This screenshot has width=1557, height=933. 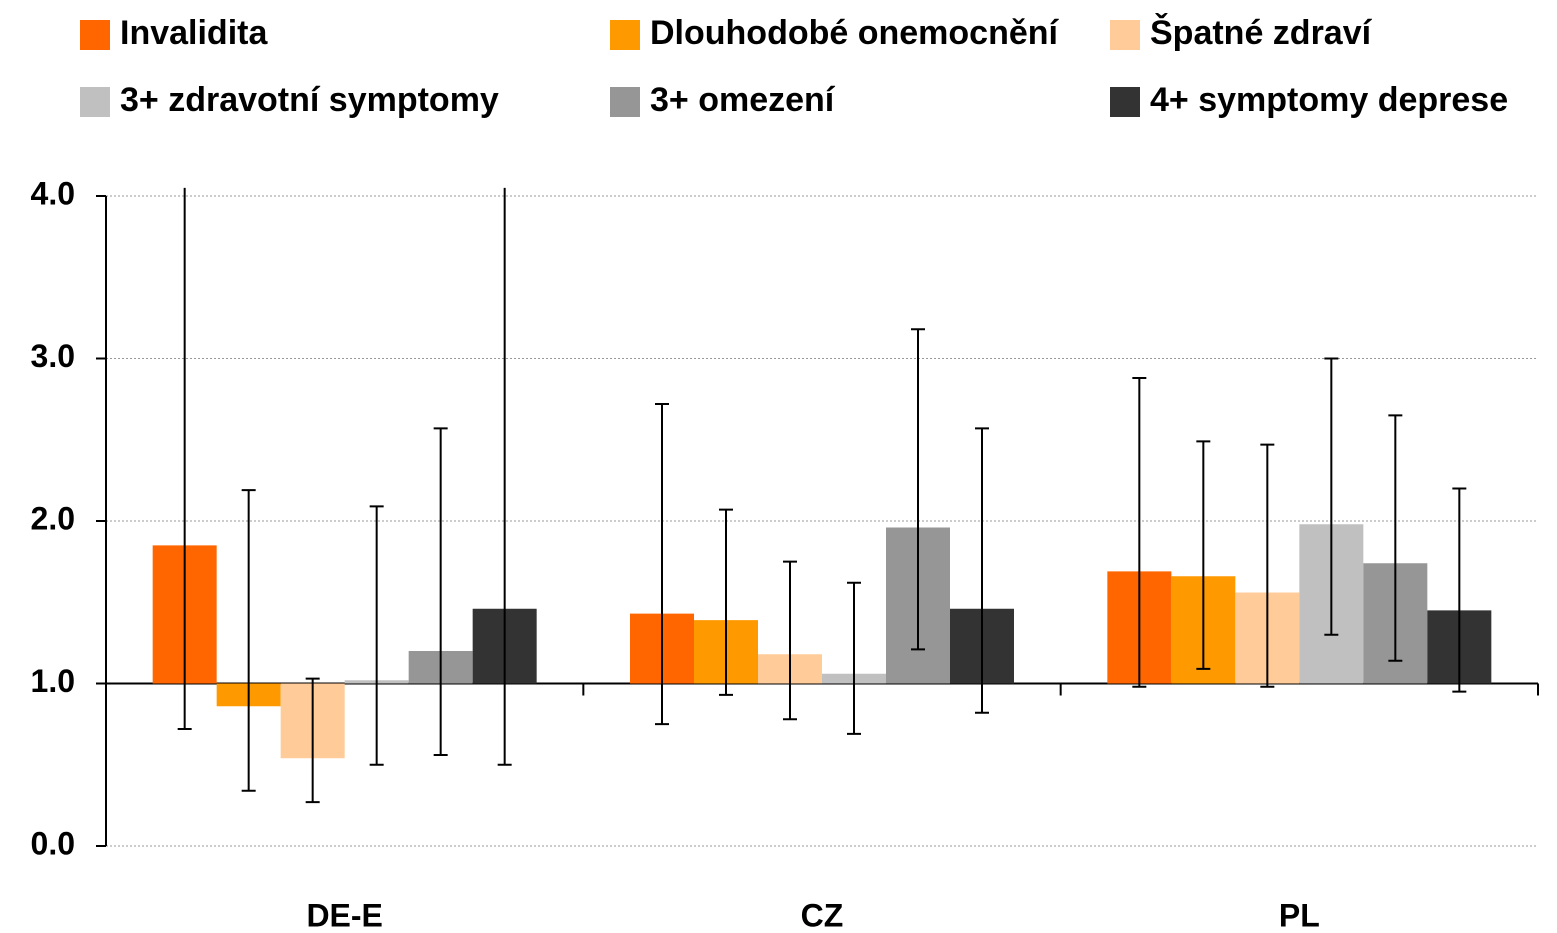 I want to click on legend-label: 3+ zdravotní symptomy, so click(x=309, y=100).